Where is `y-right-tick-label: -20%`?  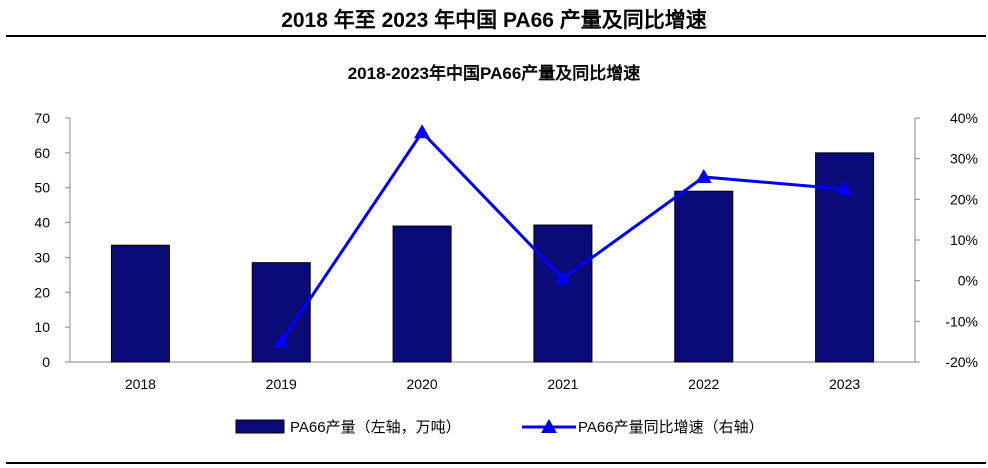 y-right-tick-label: -20% is located at coordinates (961, 362).